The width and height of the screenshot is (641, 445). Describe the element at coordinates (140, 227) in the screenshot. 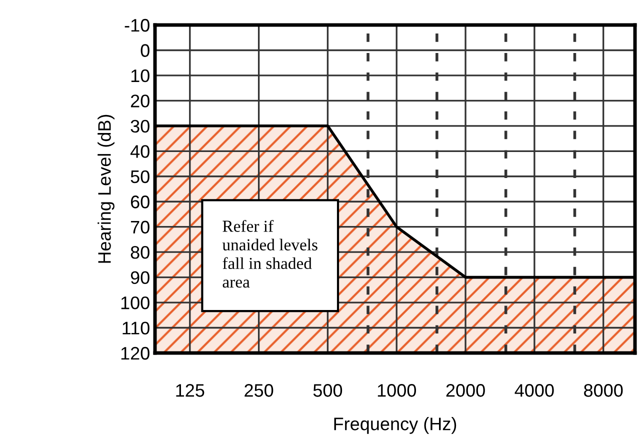

I see `y-tick-label: 70` at that location.